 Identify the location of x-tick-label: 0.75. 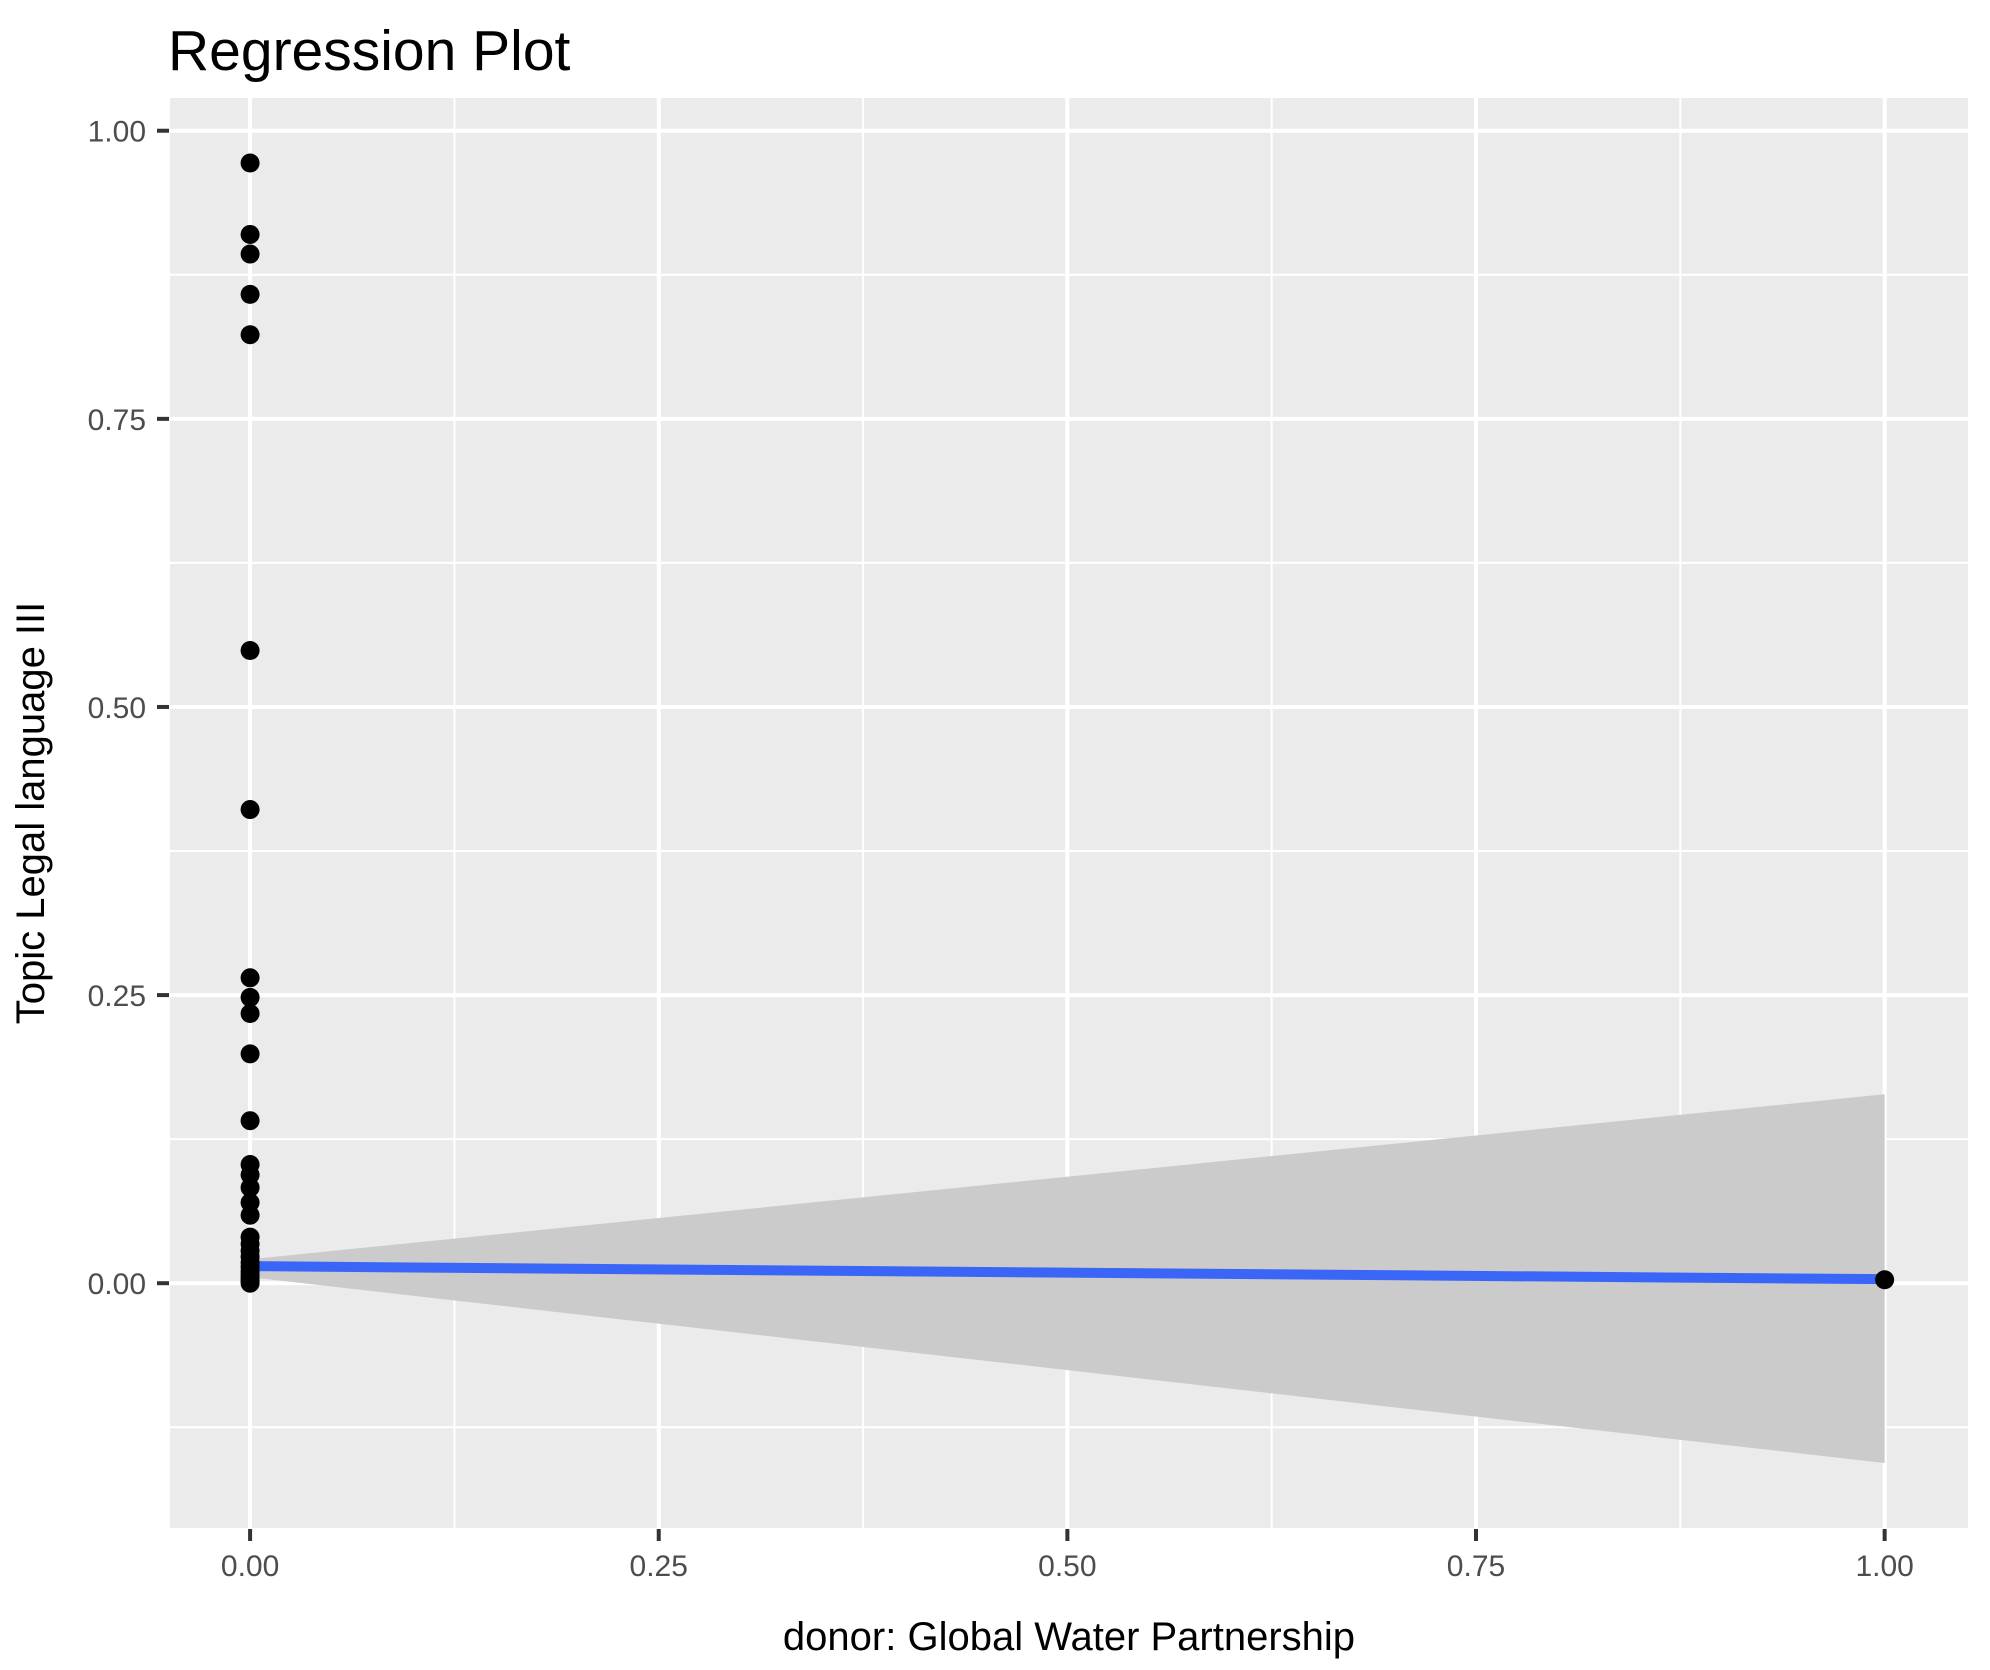
(1476, 1566).